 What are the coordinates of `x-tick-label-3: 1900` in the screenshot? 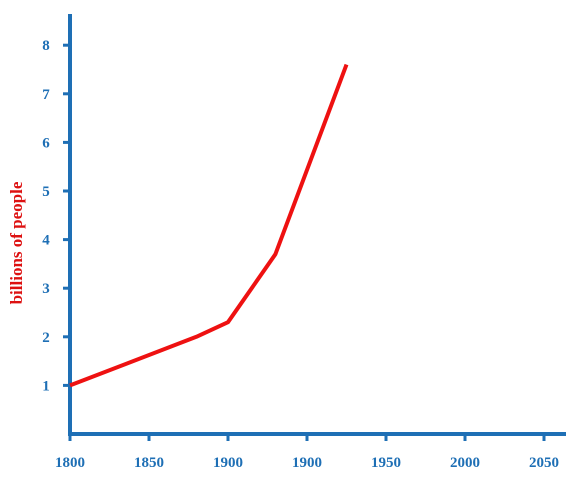 It's located at (307, 463).